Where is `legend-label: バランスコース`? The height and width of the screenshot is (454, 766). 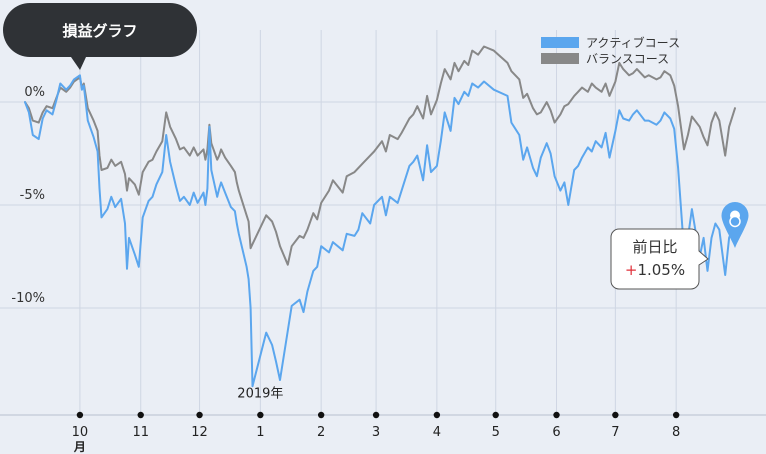
legend-label: バランスコース is located at coordinates (627, 59).